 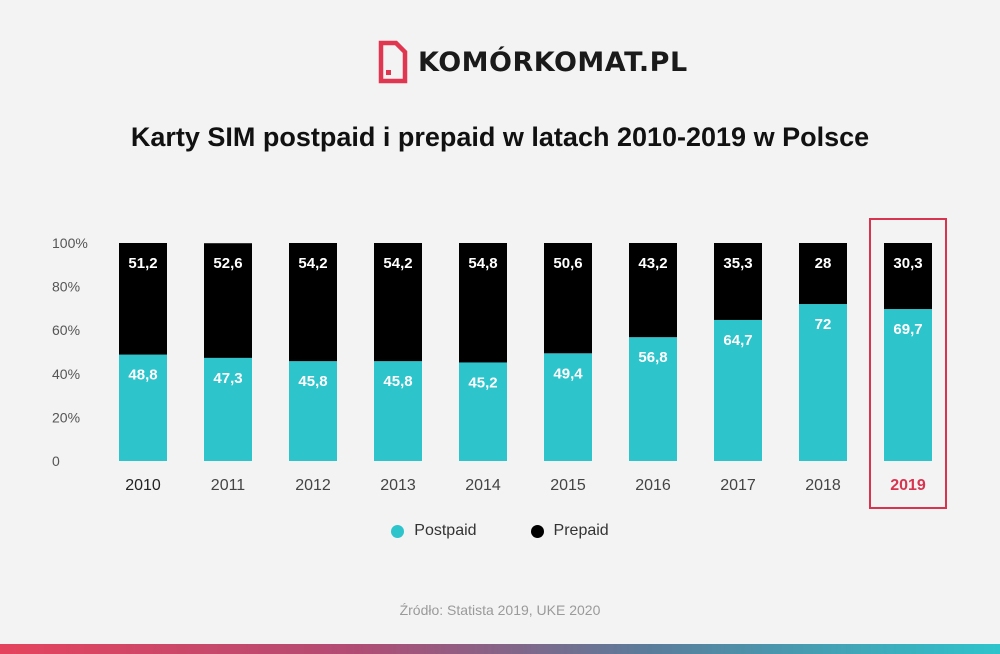 What do you see at coordinates (737, 340) in the screenshot?
I see `data-label-postpaid-2017: 64,7` at bounding box center [737, 340].